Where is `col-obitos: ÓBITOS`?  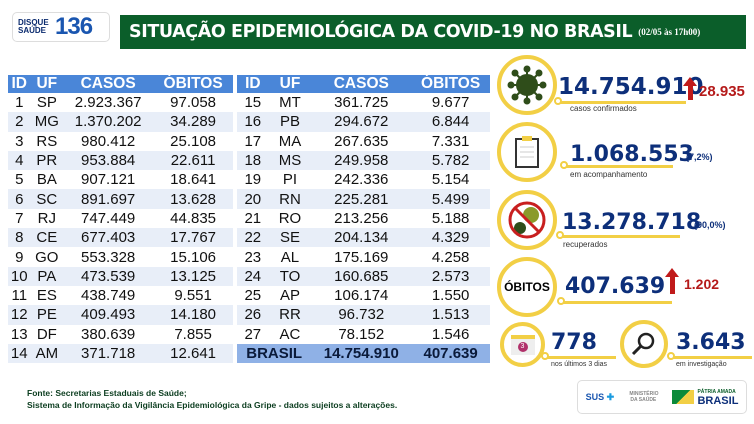
col-obitos: ÓBITOS is located at coordinates (193, 84).